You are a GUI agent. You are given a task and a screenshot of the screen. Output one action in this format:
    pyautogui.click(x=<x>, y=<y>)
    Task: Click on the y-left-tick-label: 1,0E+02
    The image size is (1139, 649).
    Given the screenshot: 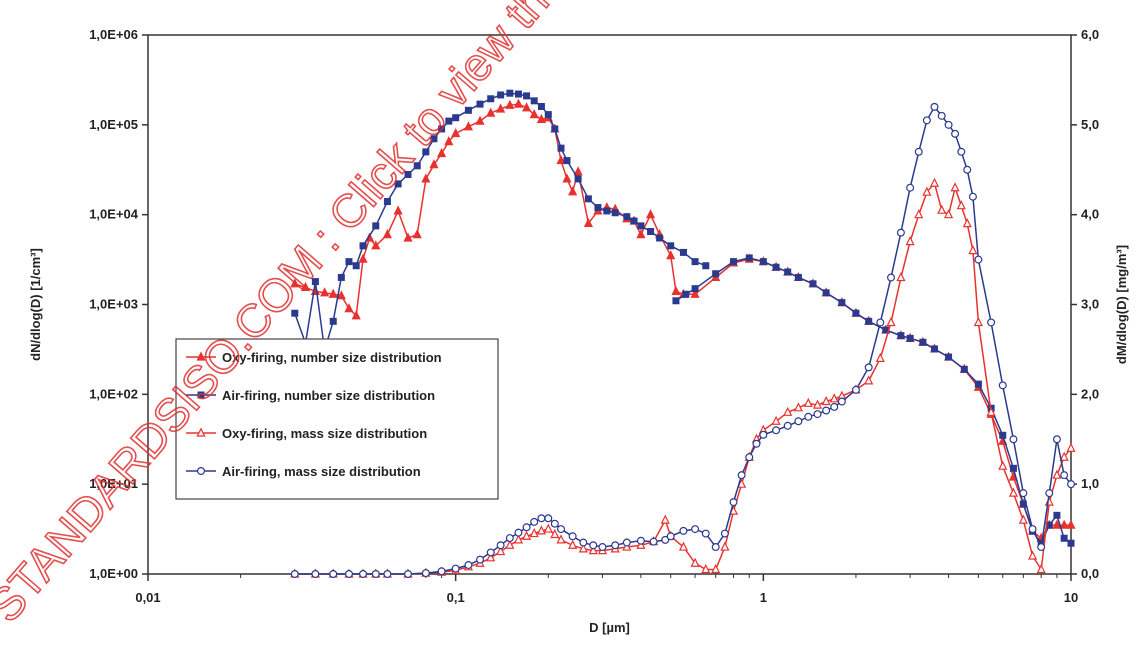 What is the action you would take?
    pyautogui.click(x=113, y=393)
    